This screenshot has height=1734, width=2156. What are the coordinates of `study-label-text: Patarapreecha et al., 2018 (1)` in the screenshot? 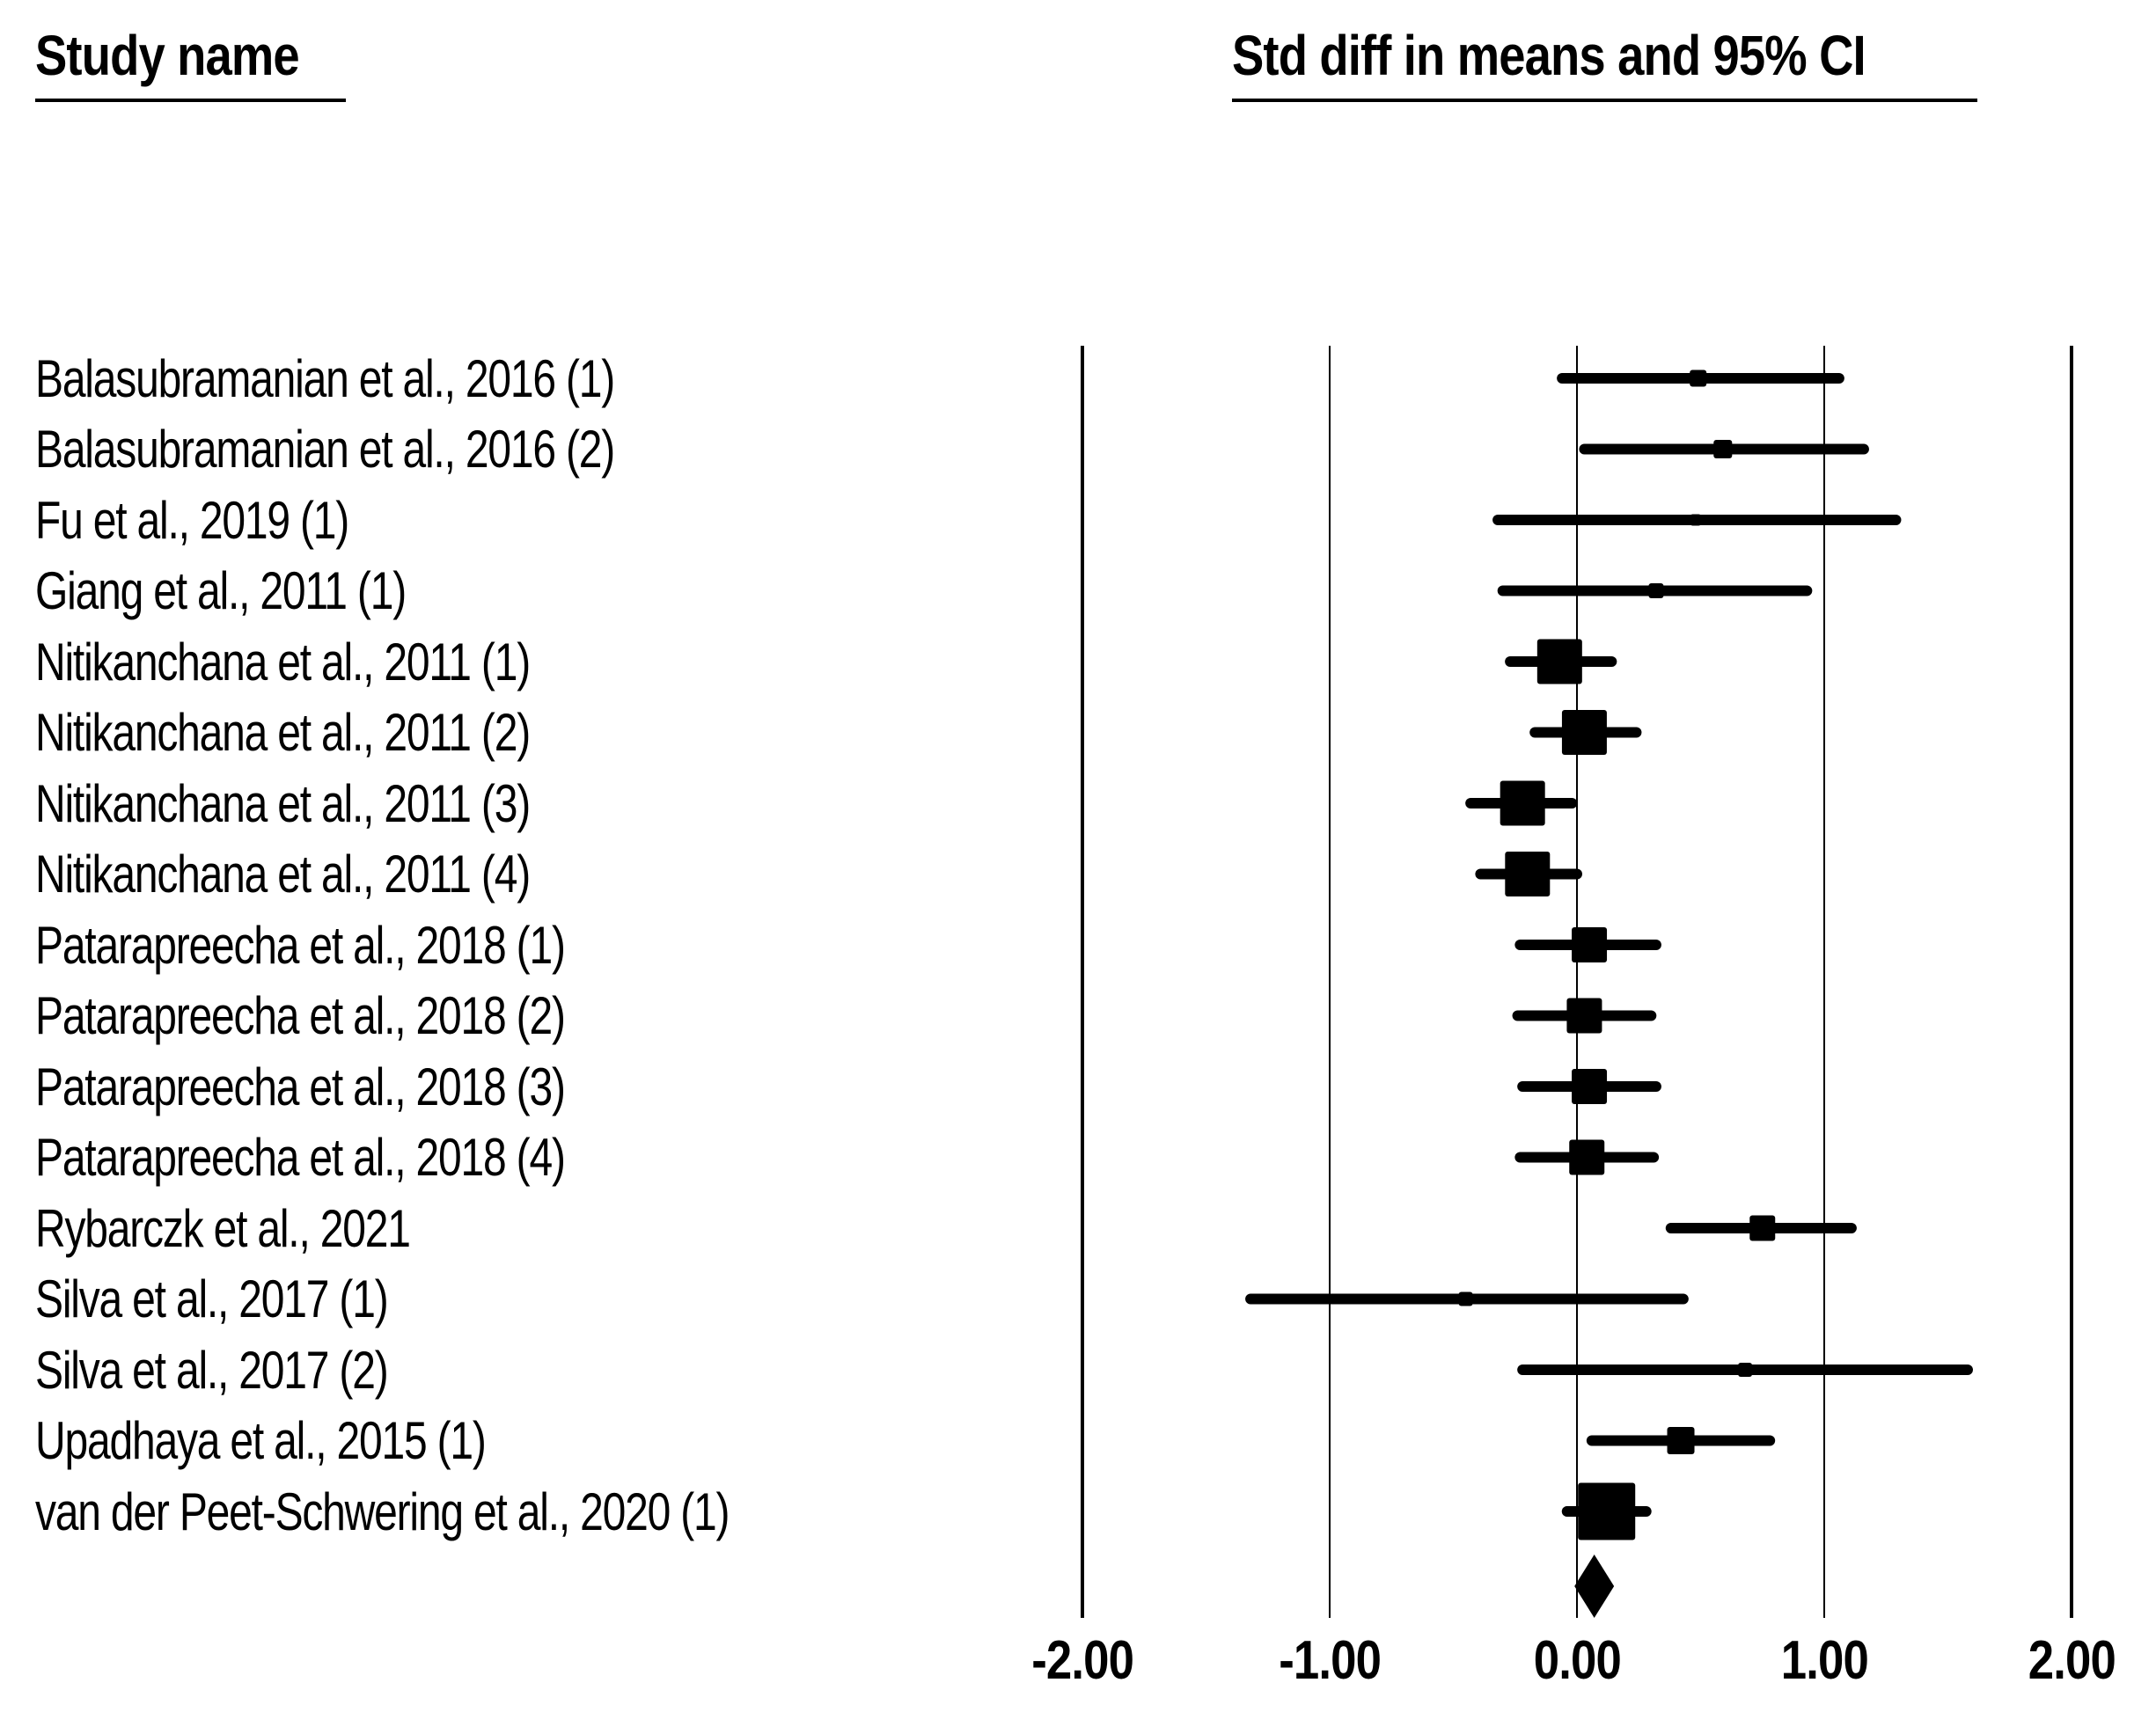 It's located at (300, 945).